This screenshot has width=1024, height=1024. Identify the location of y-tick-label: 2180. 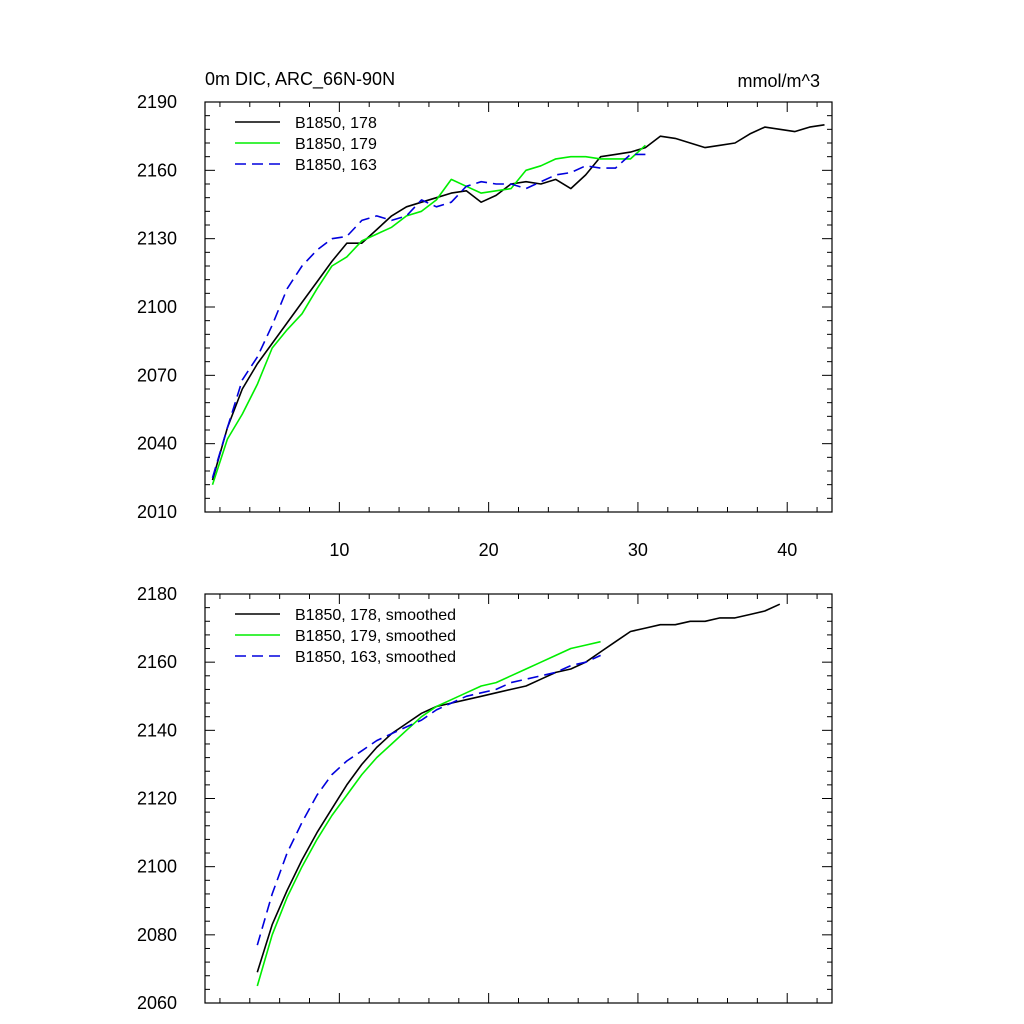
(157, 594).